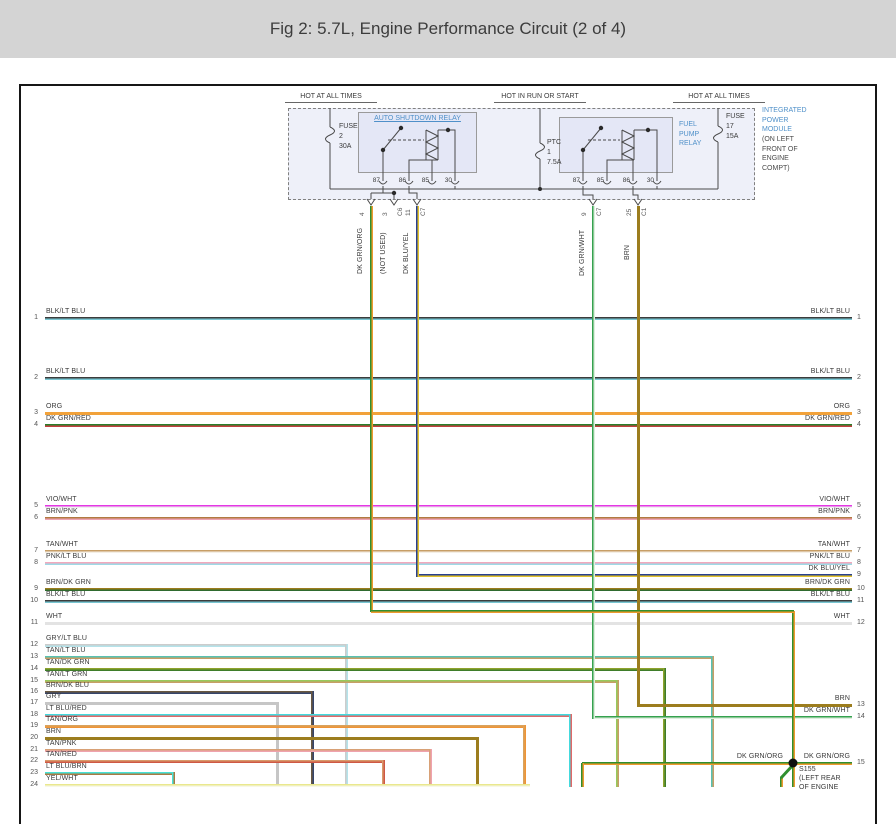 Image resolution: width=896 pixels, height=824 pixels. I want to click on fp-pin-30: 30, so click(650, 180).